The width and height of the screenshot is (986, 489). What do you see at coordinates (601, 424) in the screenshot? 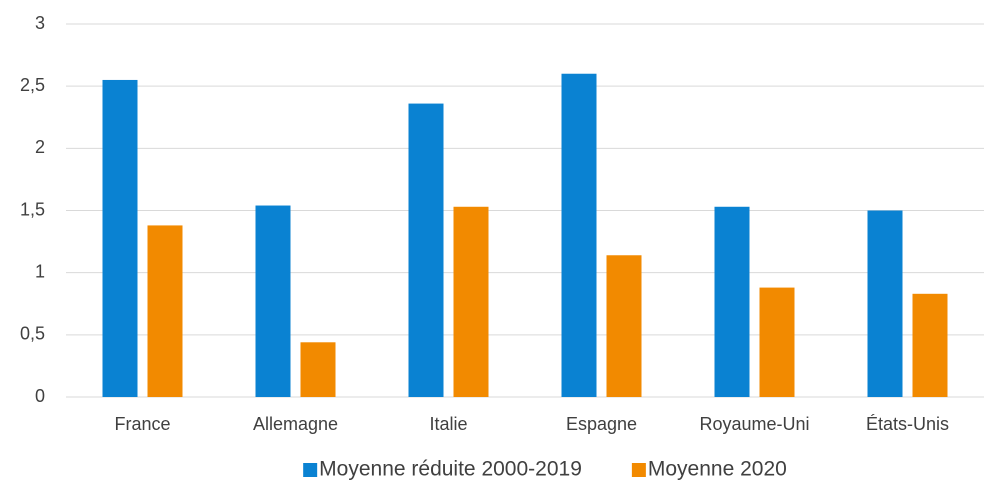
I see `x-tick-label: Espagne` at bounding box center [601, 424].